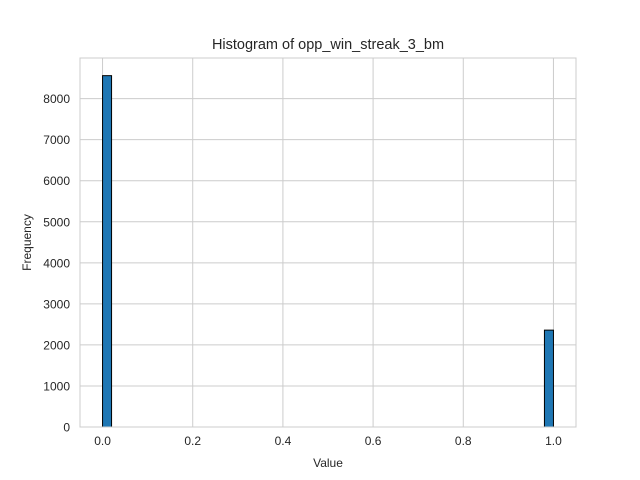  I want to click on x-tick-label: 0.8, so click(463, 441).